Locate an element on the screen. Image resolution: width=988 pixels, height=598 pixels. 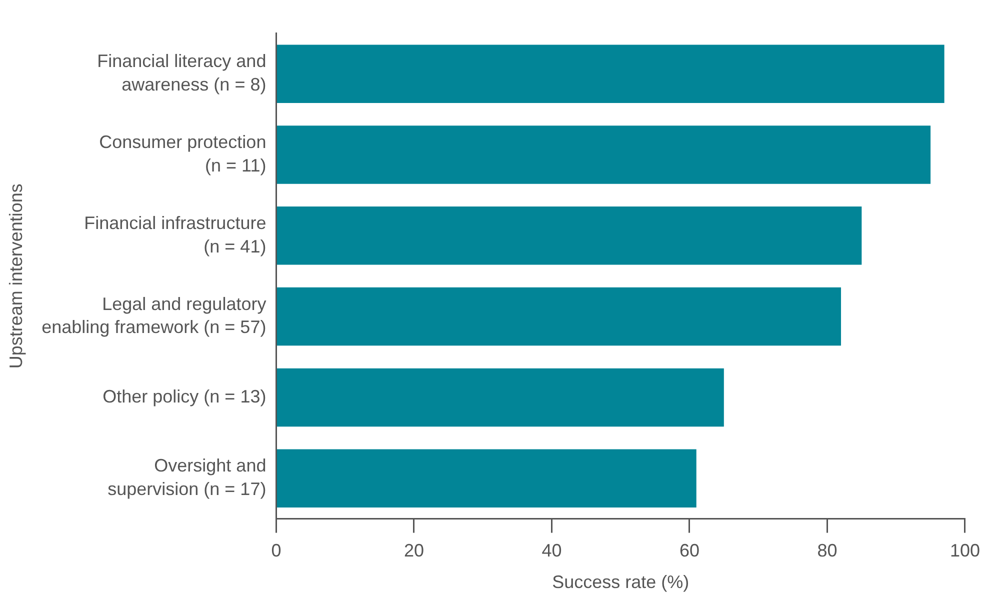
x-axis-title: Success rate (%) is located at coordinates (621, 582).